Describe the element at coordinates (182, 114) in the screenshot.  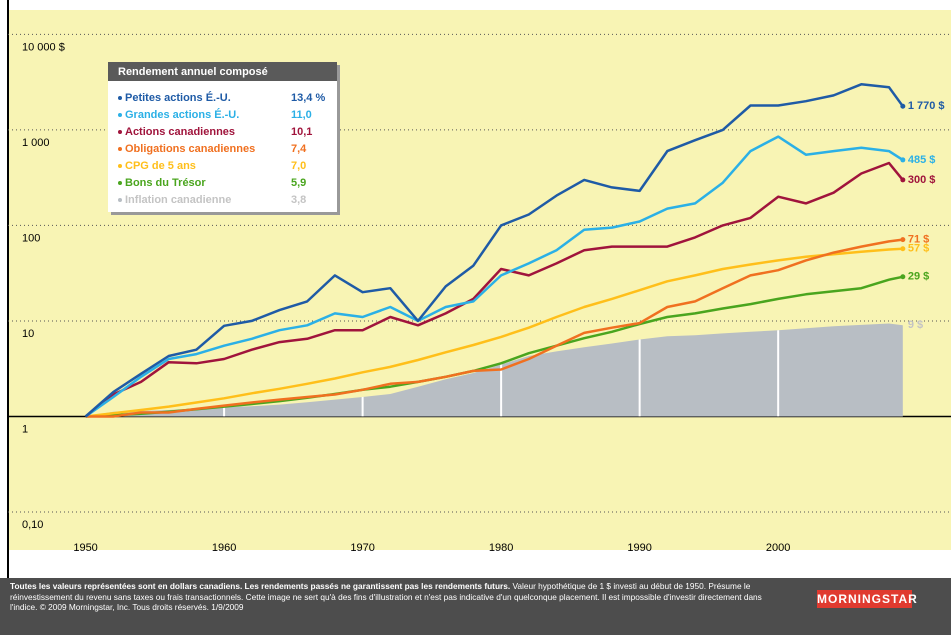
I see `legend-name: Grandes actions É.-U.` at that location.